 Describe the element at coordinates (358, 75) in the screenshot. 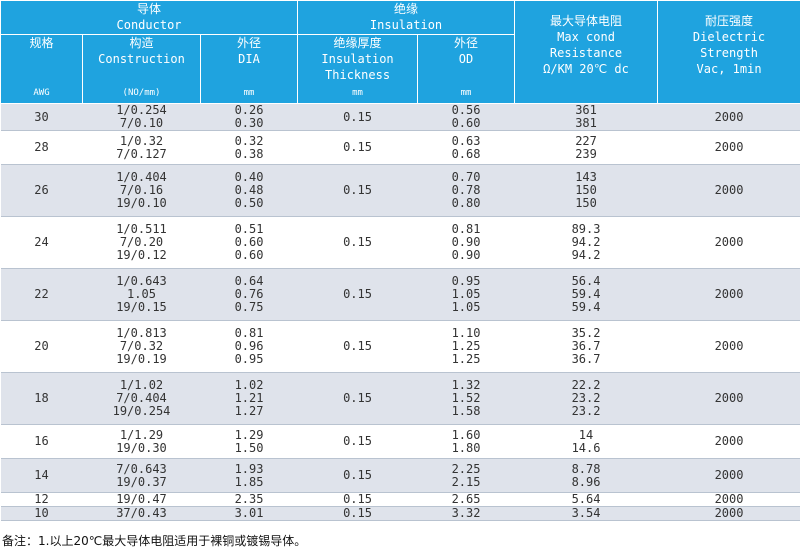

I see `thickness-en-label-2: Thickness` at that location.